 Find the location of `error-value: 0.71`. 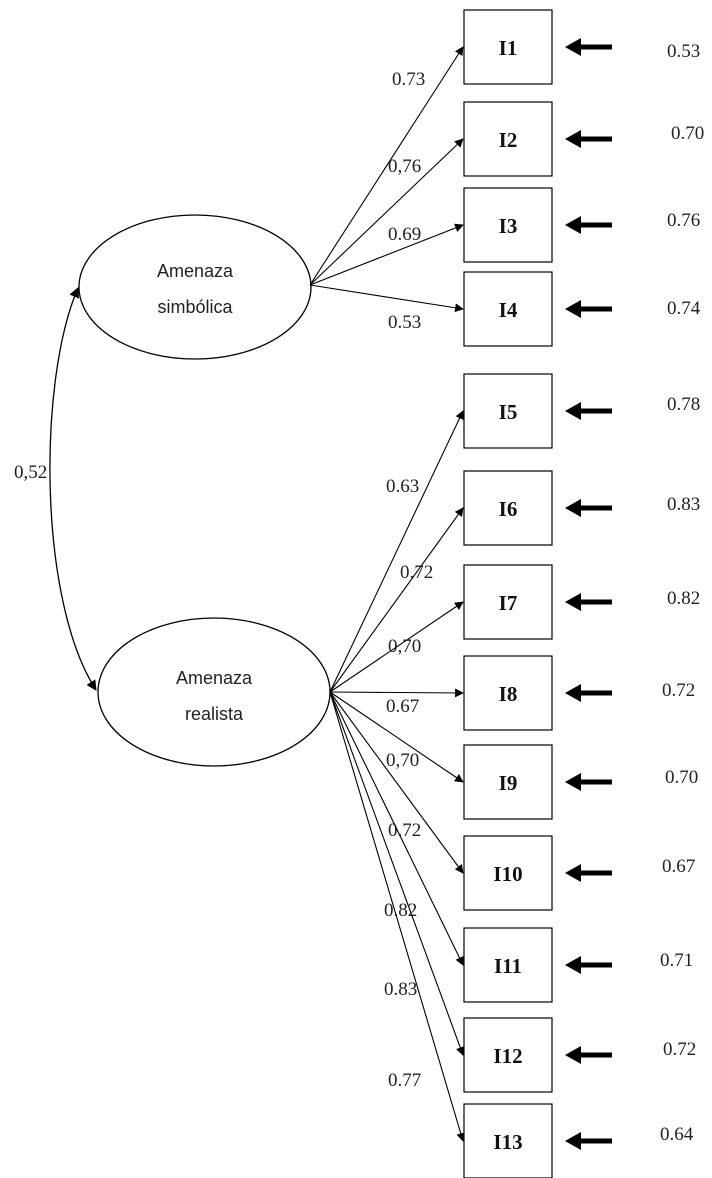

error-value: 0.71 is located at coordinates (676, 960).